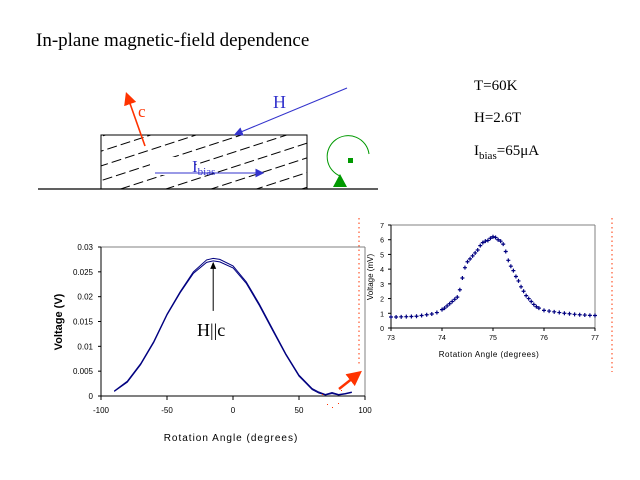 The width and height of the screenshot is (640, 480). What do you see at coordinates (203, 167) in the screenshot?
I see `ibias-label: Ibias` at bounding box center [203, 167].